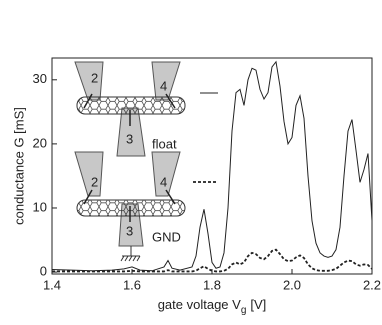 This screenshot has width=382, height=325. Describe the element at coordinates (199, 304) in the screenshot. I see `x-axis-label-main: gate voltage V` at that location.